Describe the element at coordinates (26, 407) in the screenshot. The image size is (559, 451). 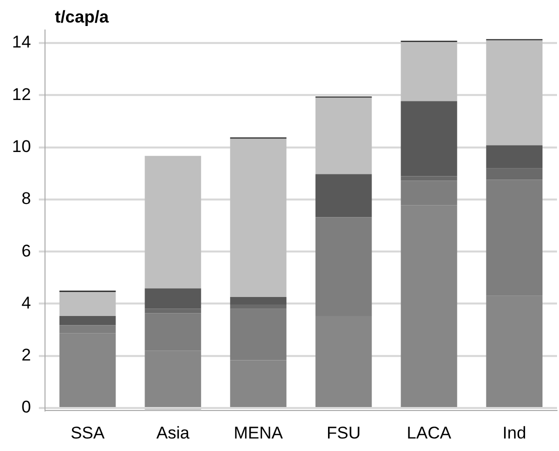
I see `y-tick-label: 0` at that location.